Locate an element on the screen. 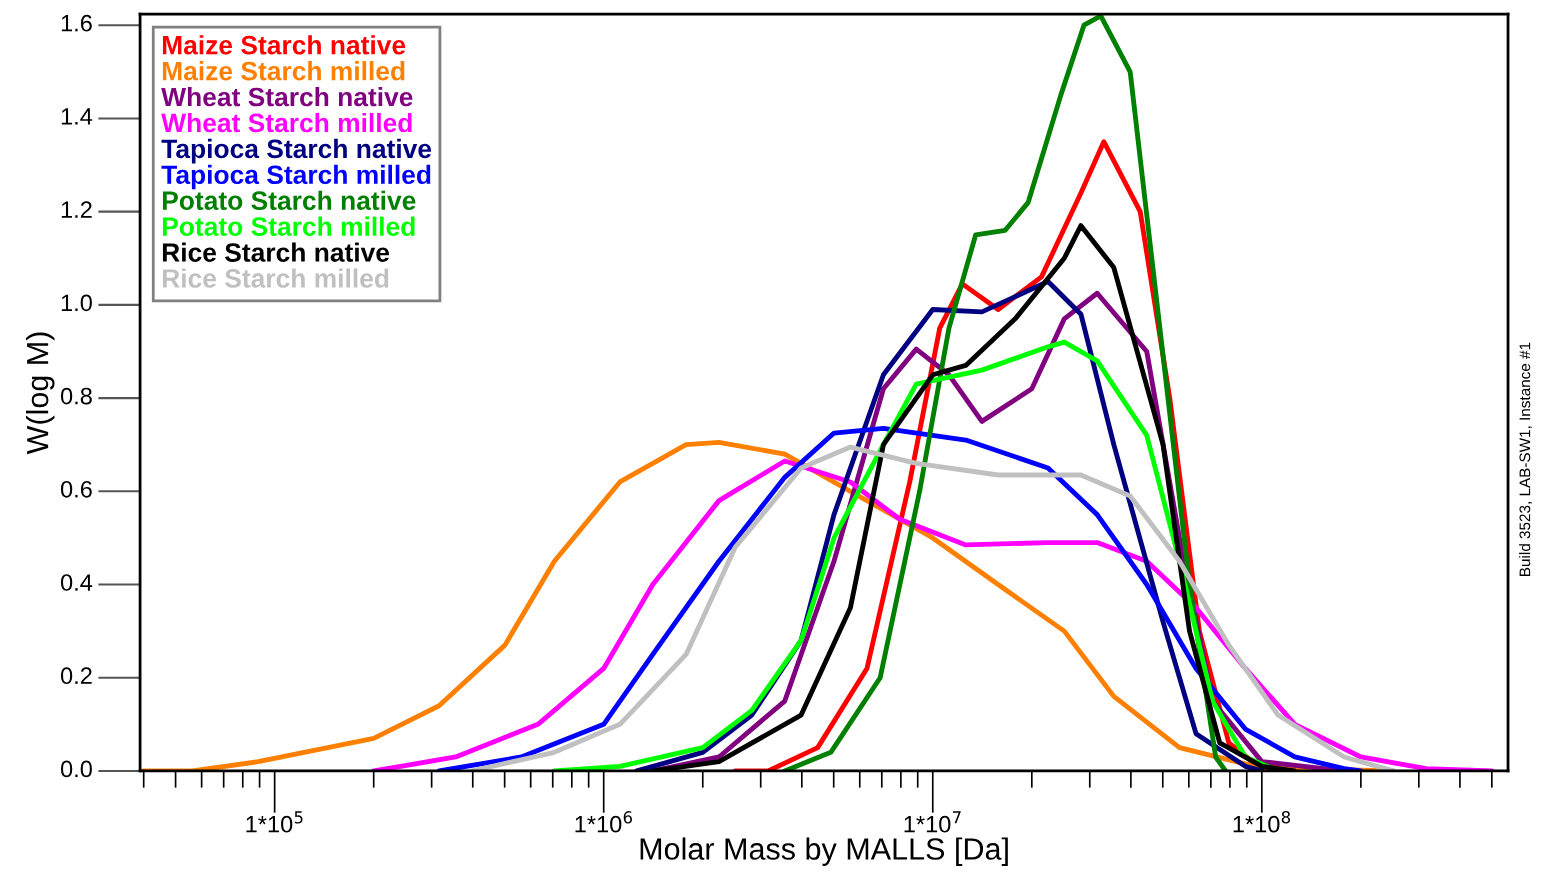  y-tick-label: 1.6 is located at coordinates (76, 23).